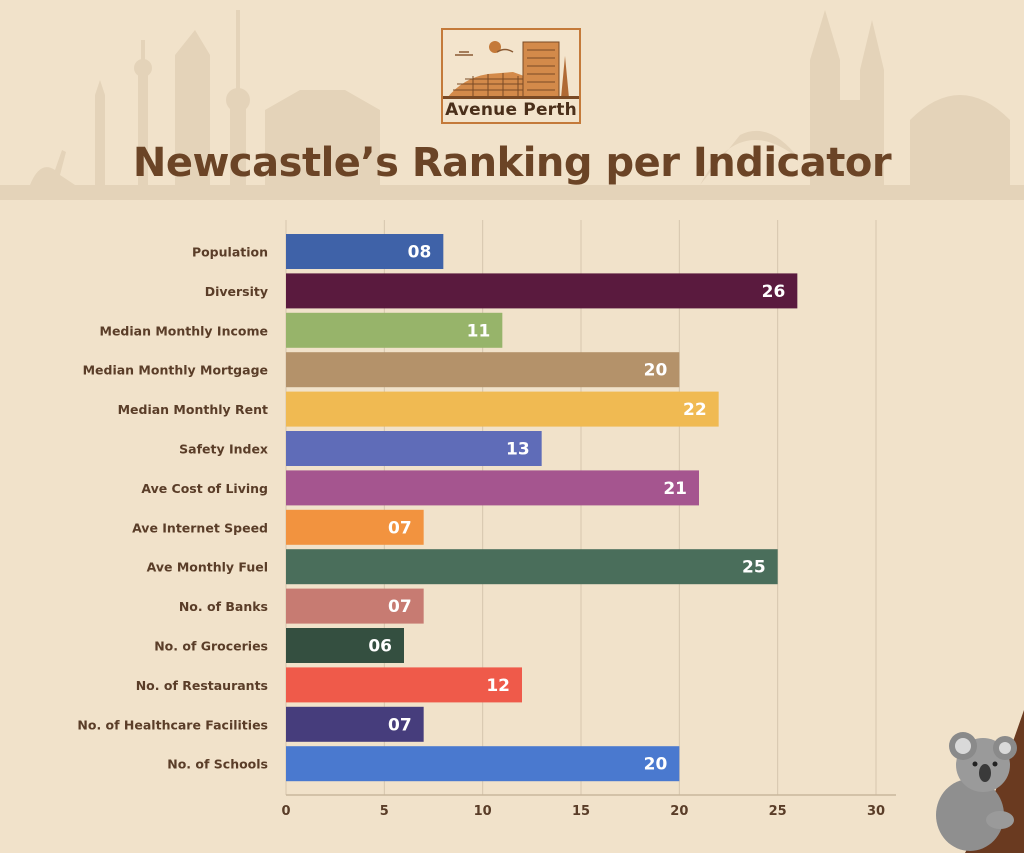 The height and width of the screenshot is (853, 1024). Describe the element at coordinates (380, 647) in the screenshot. I see `bar-value-label: 06` at that location.